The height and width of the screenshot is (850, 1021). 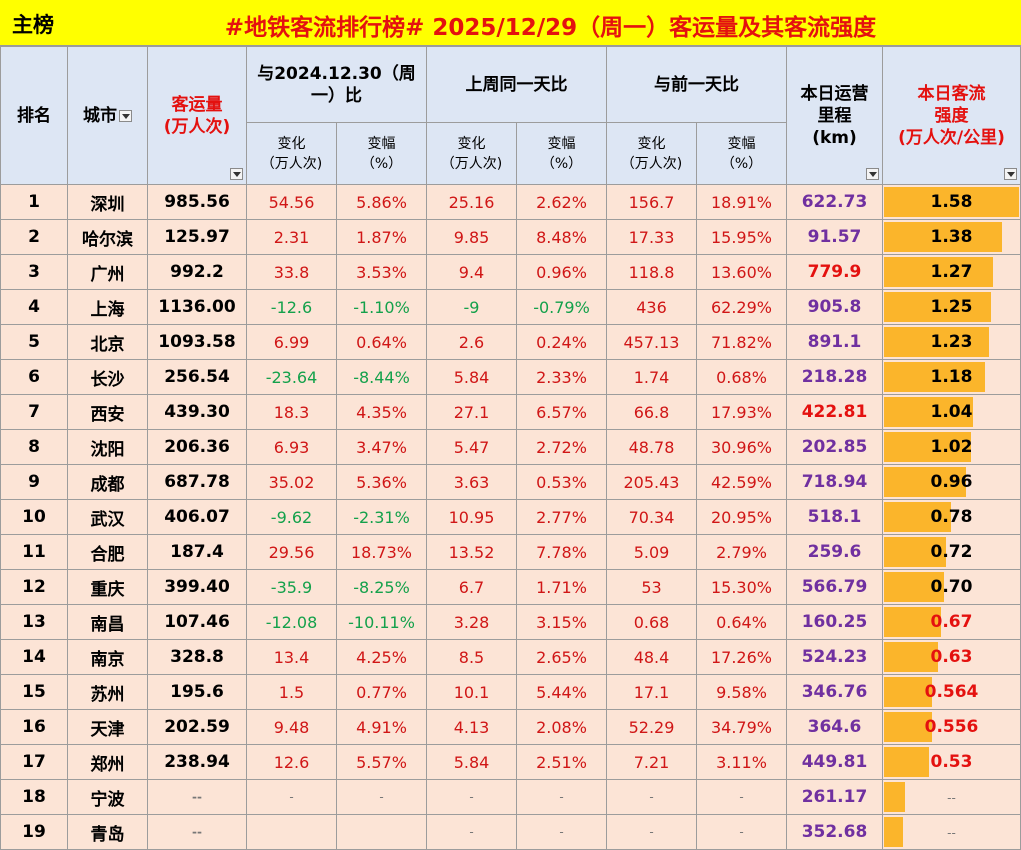 What do you see at coordinates (651, 797) in the screenshot?
I see `dod-change-cell: -` at bounding box center [651, 797].